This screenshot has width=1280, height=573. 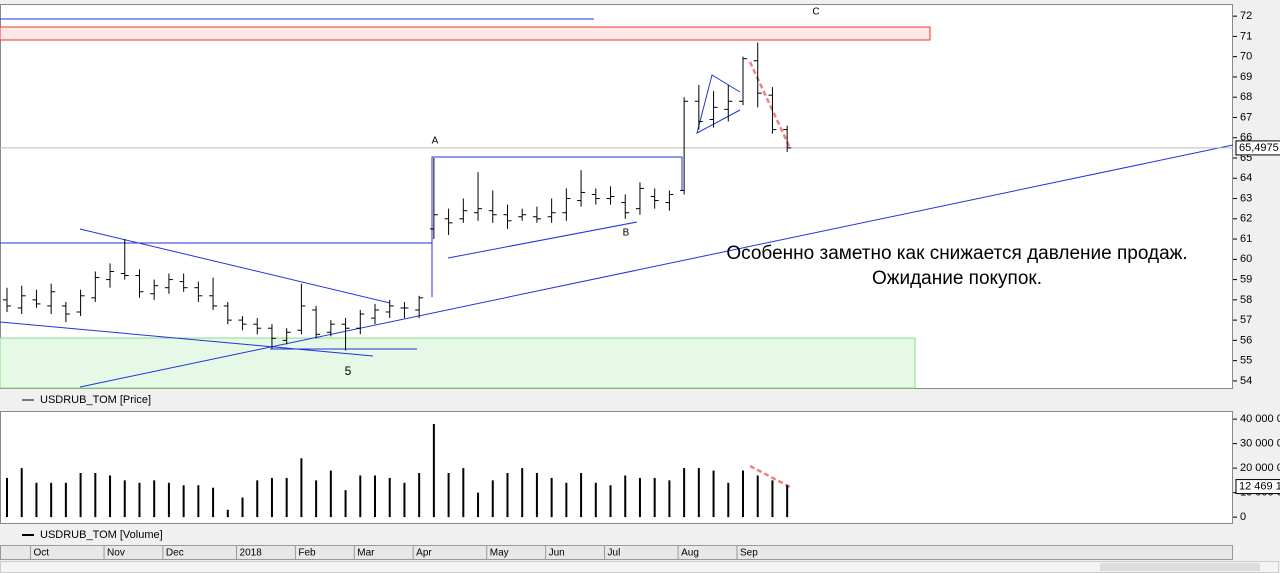 I want to click on support-zone, so click(x=458, y=363).